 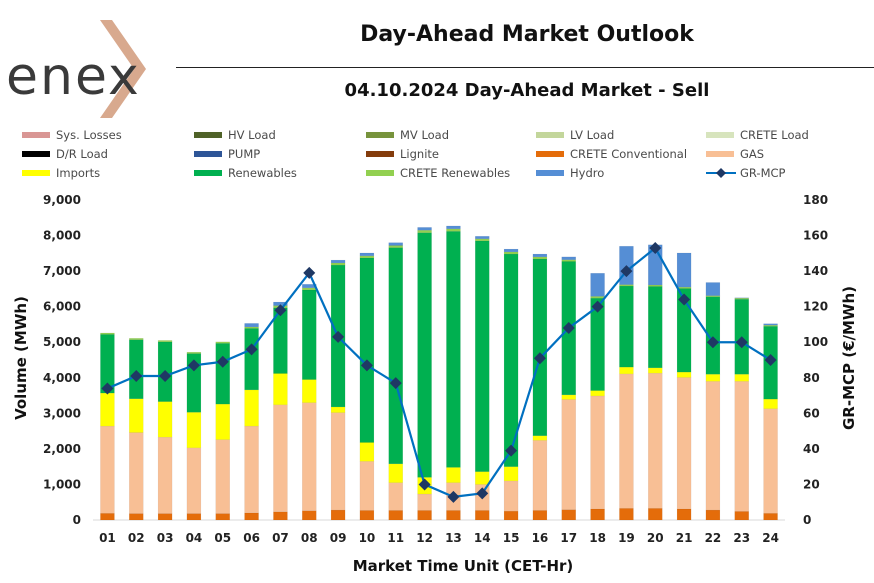 What do you see at coordinates (575, 135) in the screenshot?
I see `legend-item-lv-load: LV Load` at bounding box center [575, 135].